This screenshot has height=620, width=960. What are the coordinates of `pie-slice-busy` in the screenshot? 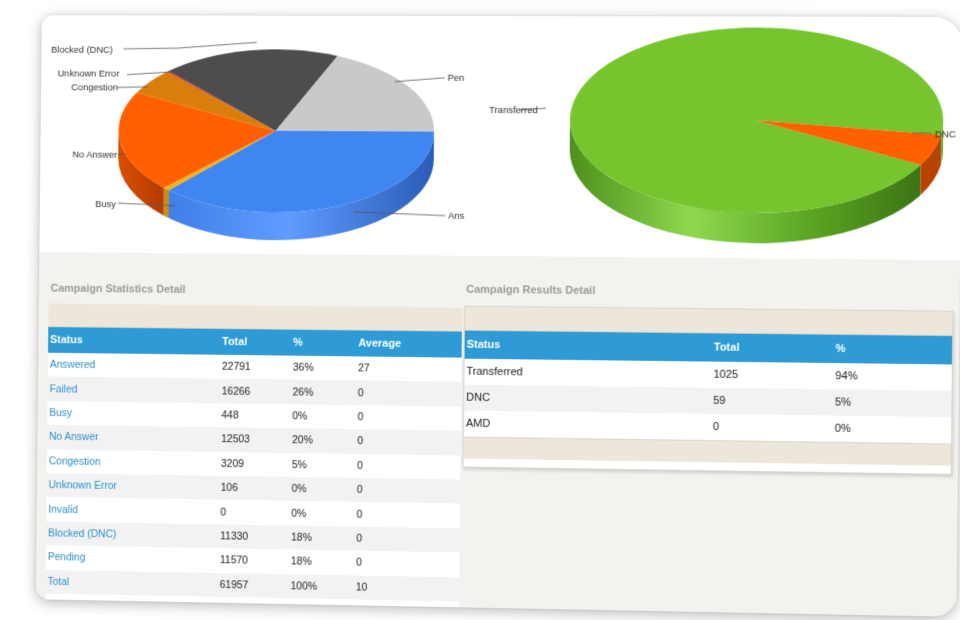 It's located at (219, 160).